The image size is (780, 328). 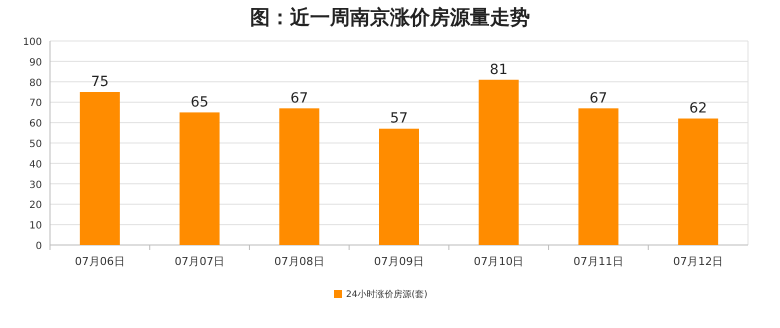 What do you see at coordinates (35, 226) in the screenshot?
I see `y-tick-label: 10` at bounding box center [35, 226].